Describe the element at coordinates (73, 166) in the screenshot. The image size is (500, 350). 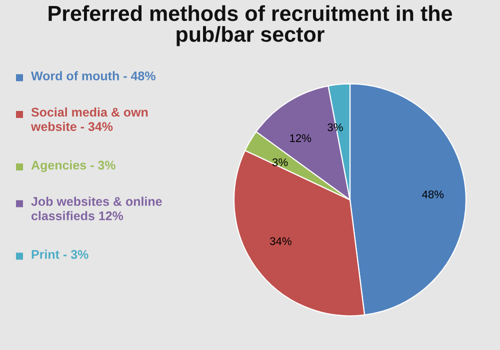
I see `legend-label: Agencies - 3%` at that location.